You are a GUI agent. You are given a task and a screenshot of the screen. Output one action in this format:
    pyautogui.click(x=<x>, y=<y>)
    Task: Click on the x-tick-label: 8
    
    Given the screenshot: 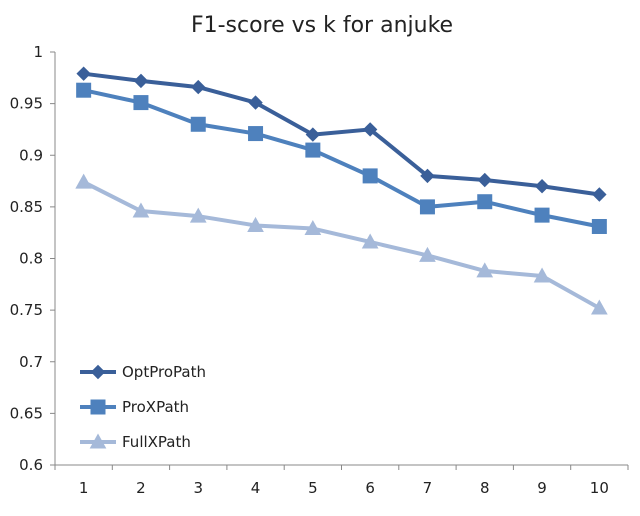 What is the action you would take?
    pyautogui.click(x=485, y=488)
    